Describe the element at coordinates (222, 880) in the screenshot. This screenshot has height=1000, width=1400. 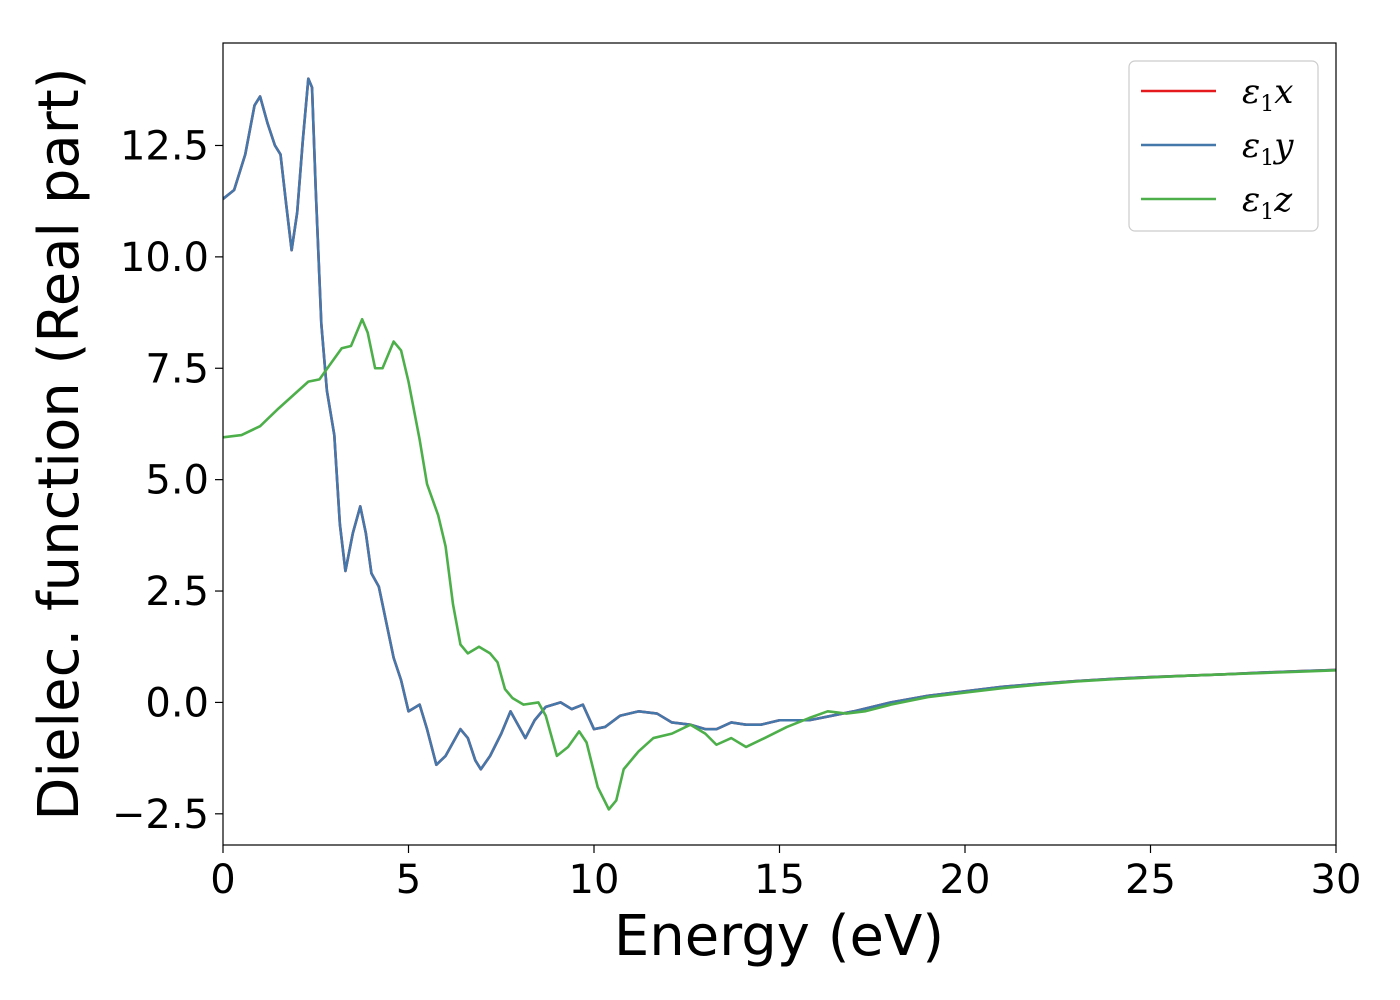
I see `x-tick-label: 0` at that location.